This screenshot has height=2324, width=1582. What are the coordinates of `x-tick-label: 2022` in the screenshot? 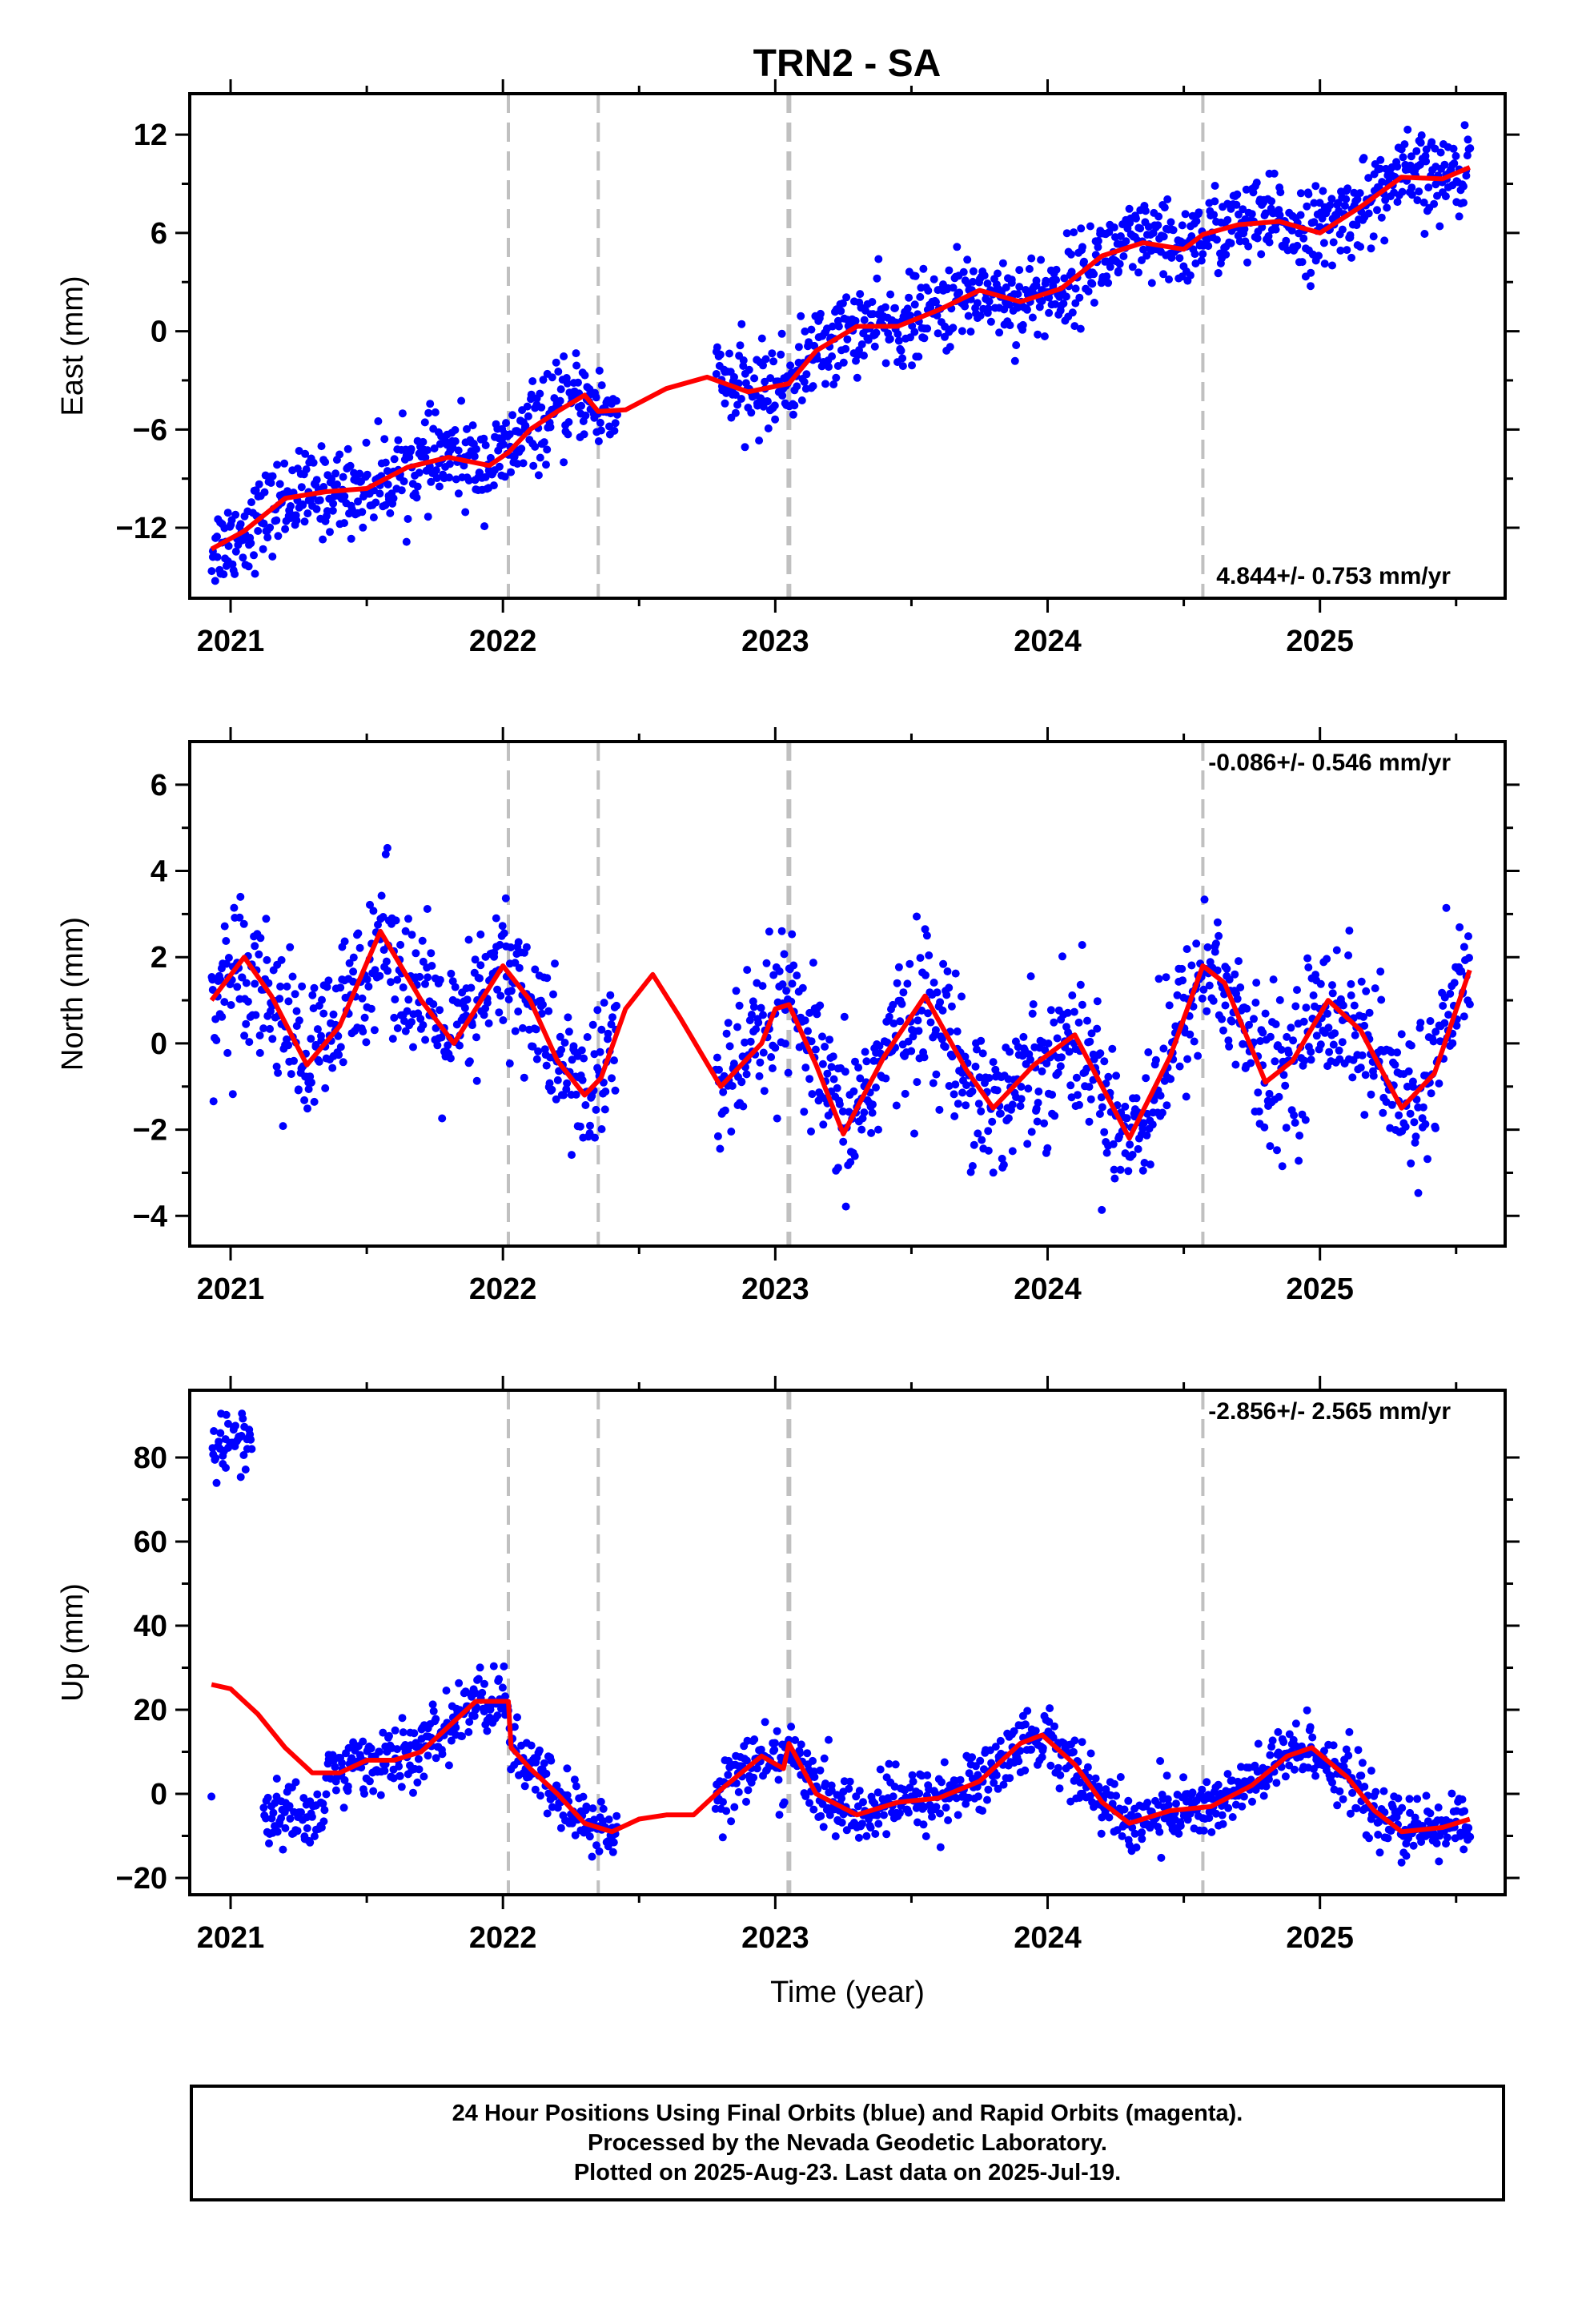 It's located at (503, 1938).